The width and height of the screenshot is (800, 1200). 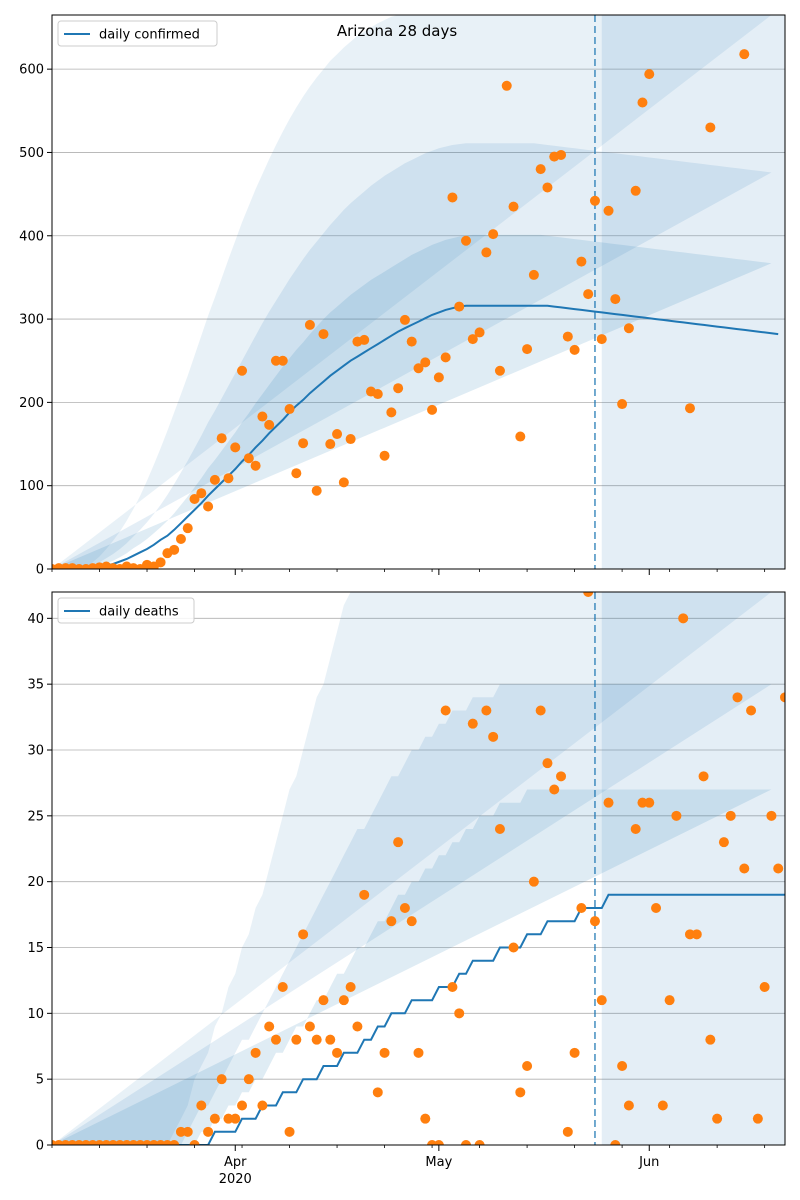 What do you see at coordinates (149, 35) in the screenshot?
I see `legend-label: daily confirmed` at bounding box center [149, 35].